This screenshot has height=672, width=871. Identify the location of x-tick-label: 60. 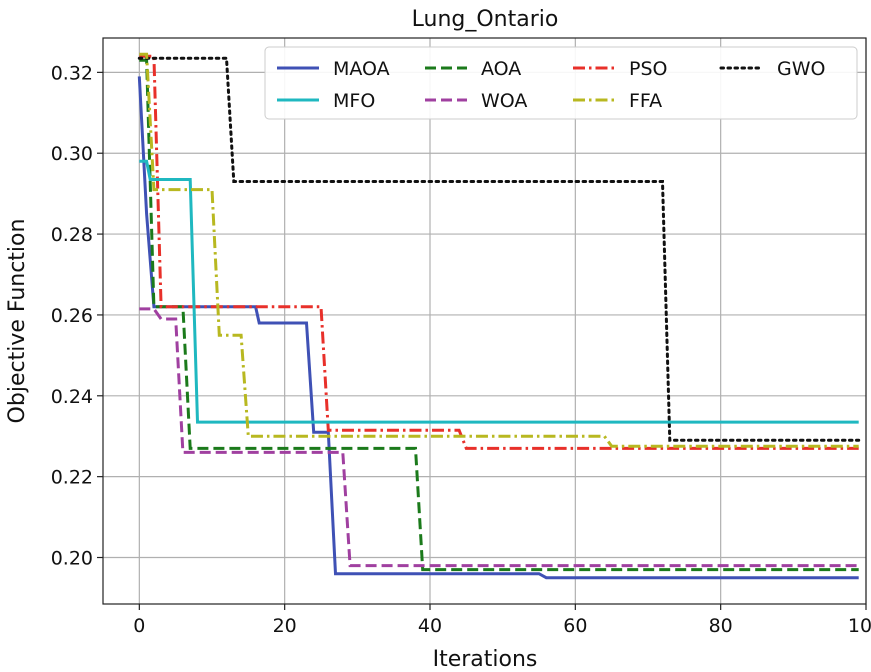
(575, 626).